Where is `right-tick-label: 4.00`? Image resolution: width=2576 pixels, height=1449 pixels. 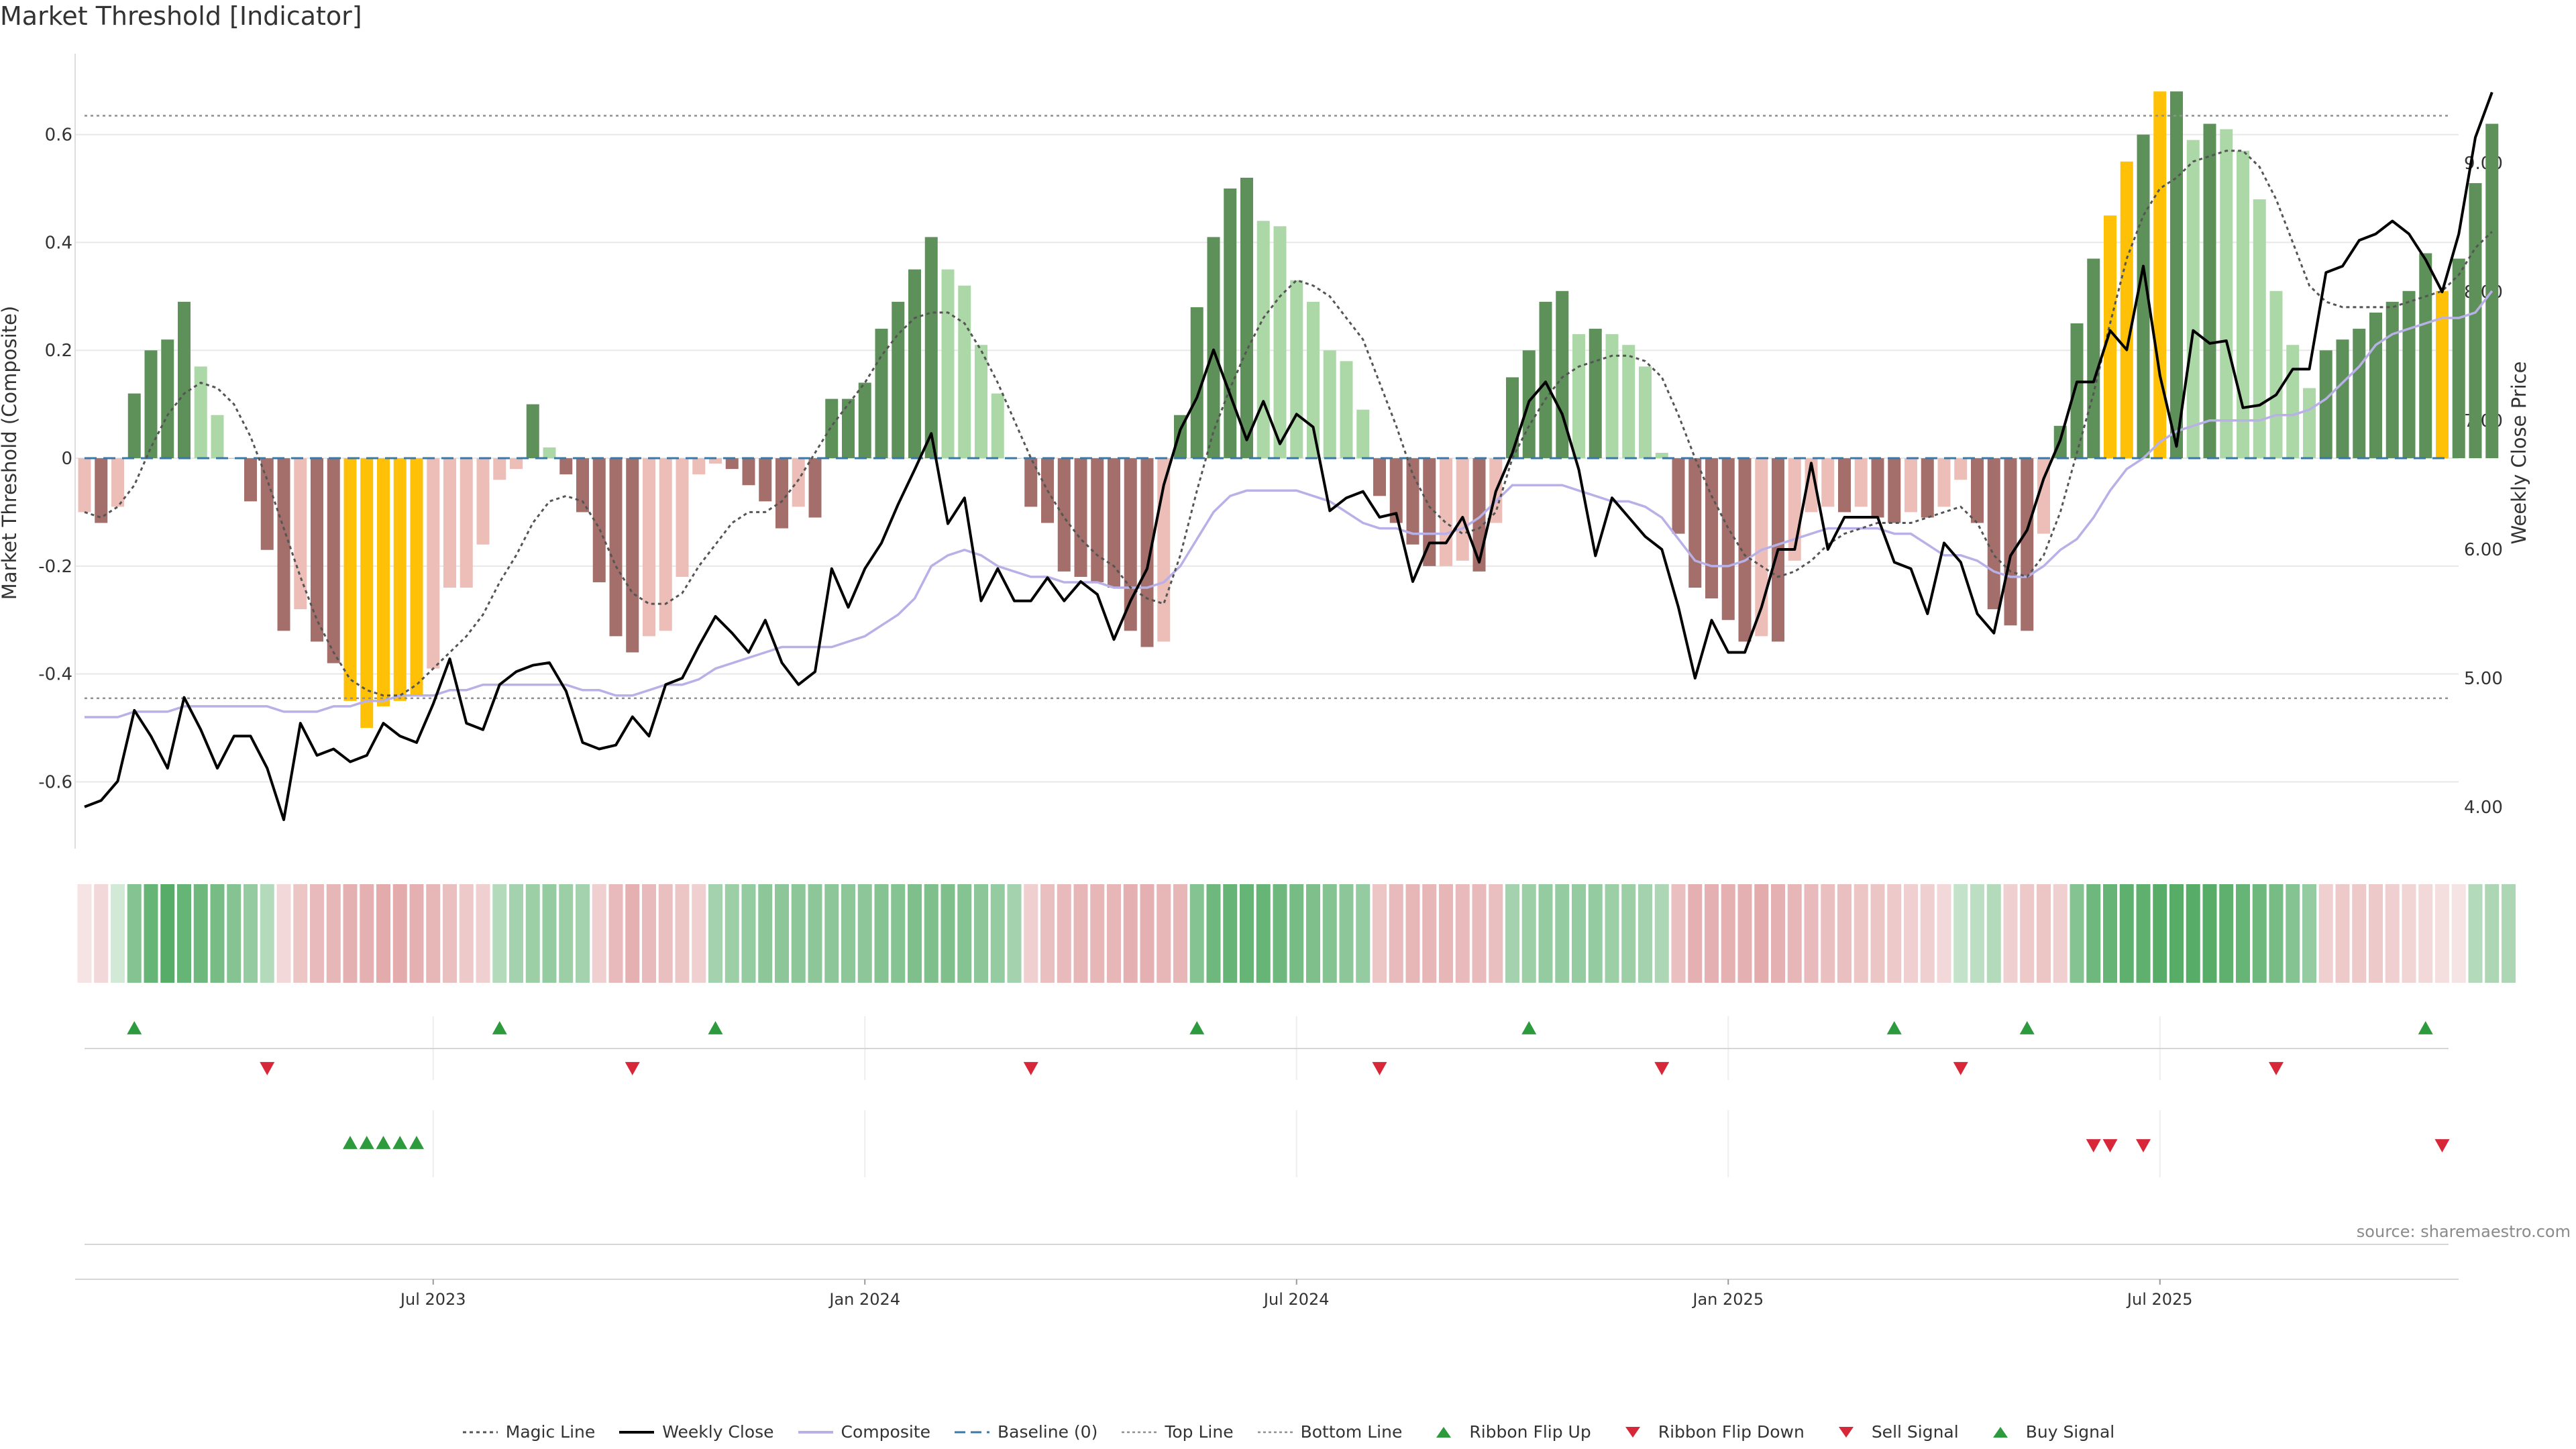
right-tick-label: 4.00 is located at coordinates (2483, 808).